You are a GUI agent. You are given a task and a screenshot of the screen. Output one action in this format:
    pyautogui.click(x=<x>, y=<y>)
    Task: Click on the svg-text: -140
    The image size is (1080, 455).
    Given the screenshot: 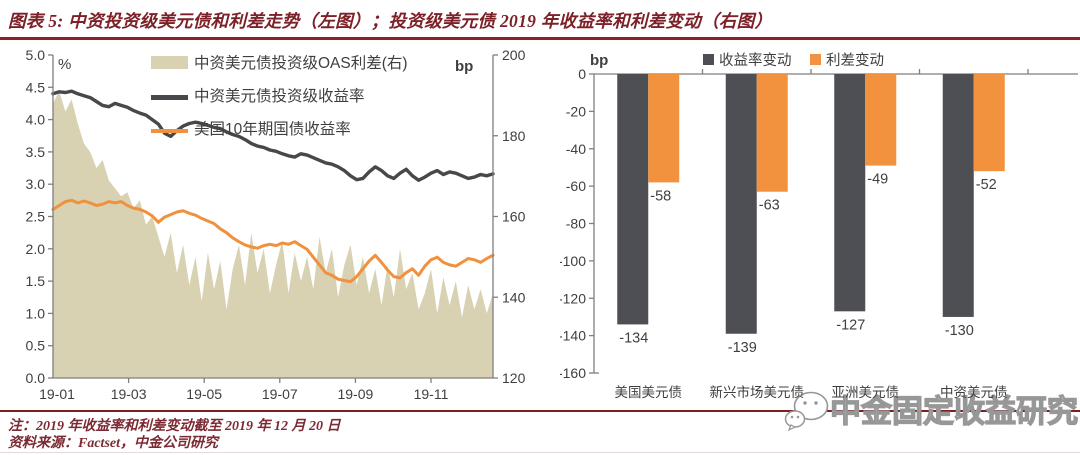 What is the action you would take?
    pyautogui.click(x=573, y=336)
    